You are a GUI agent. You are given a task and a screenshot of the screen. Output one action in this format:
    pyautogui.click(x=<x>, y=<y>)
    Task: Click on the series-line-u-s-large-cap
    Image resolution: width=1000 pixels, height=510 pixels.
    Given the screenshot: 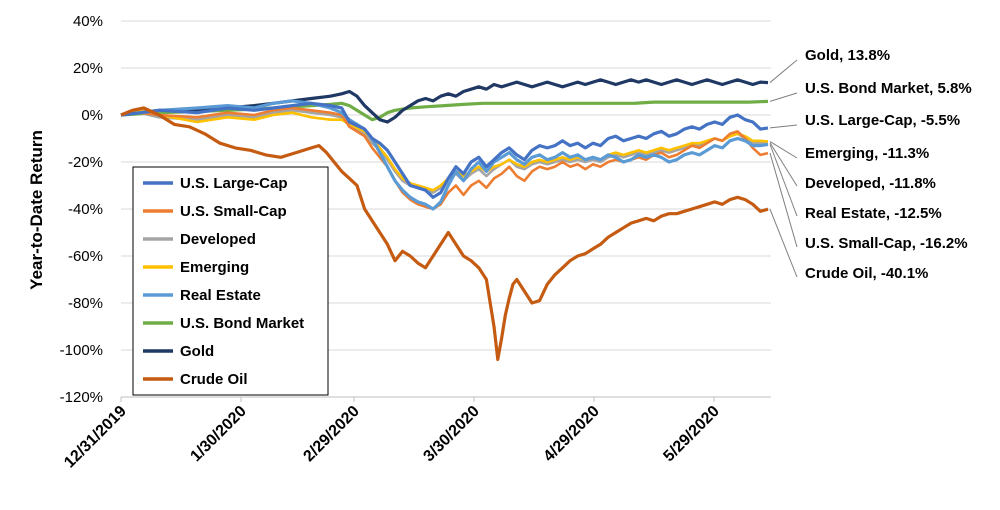 What is the action you would take?
    pyautogui.click(x=444, y=150)
    